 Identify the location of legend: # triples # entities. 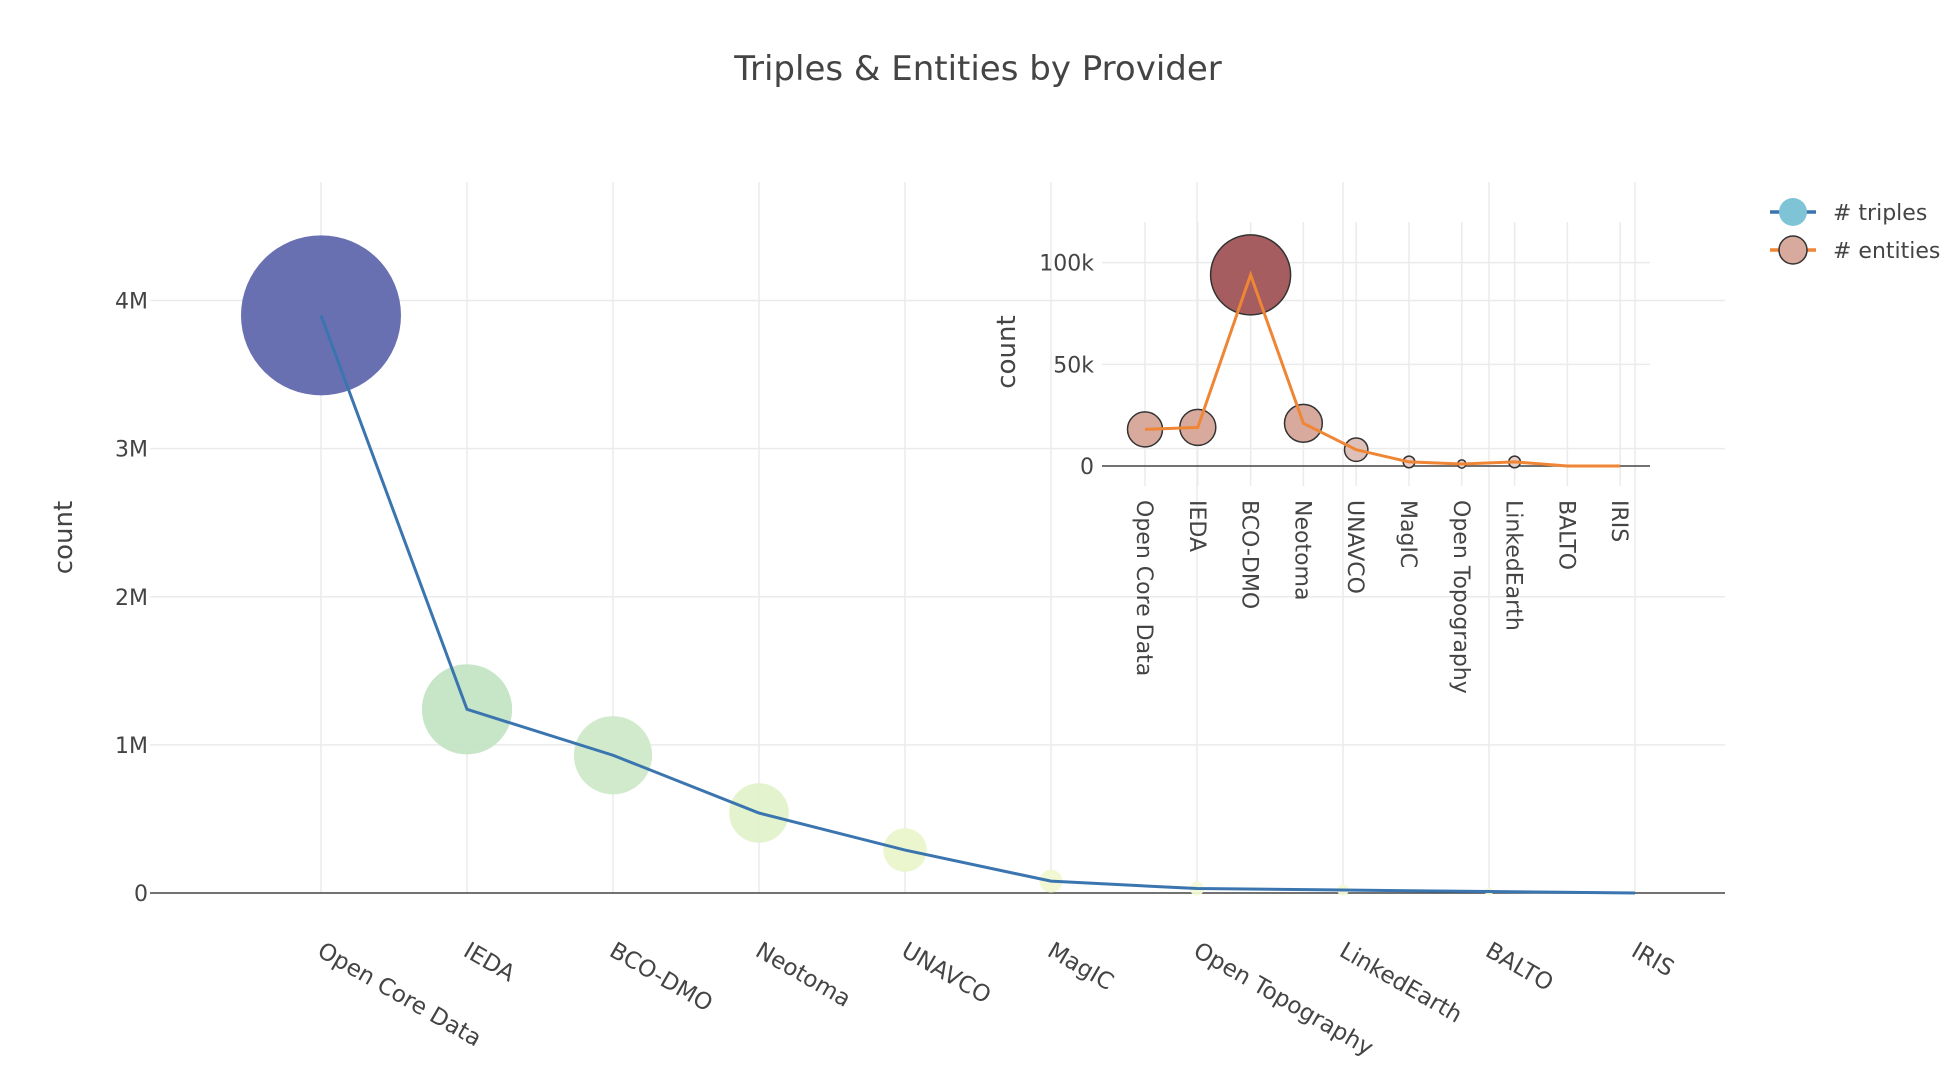
(1855, 231).